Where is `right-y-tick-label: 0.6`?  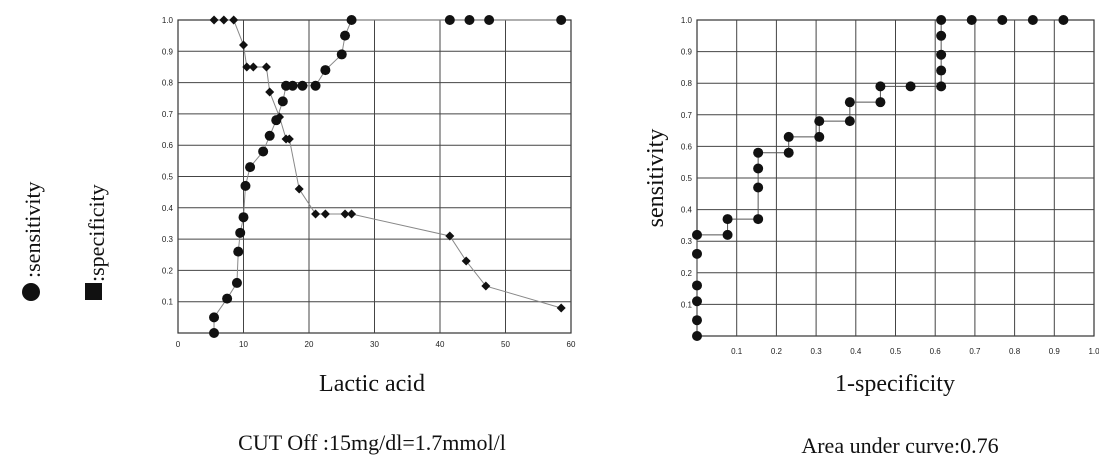 right-y-tick-label: 0.6 is located at coordinates (687, 146).